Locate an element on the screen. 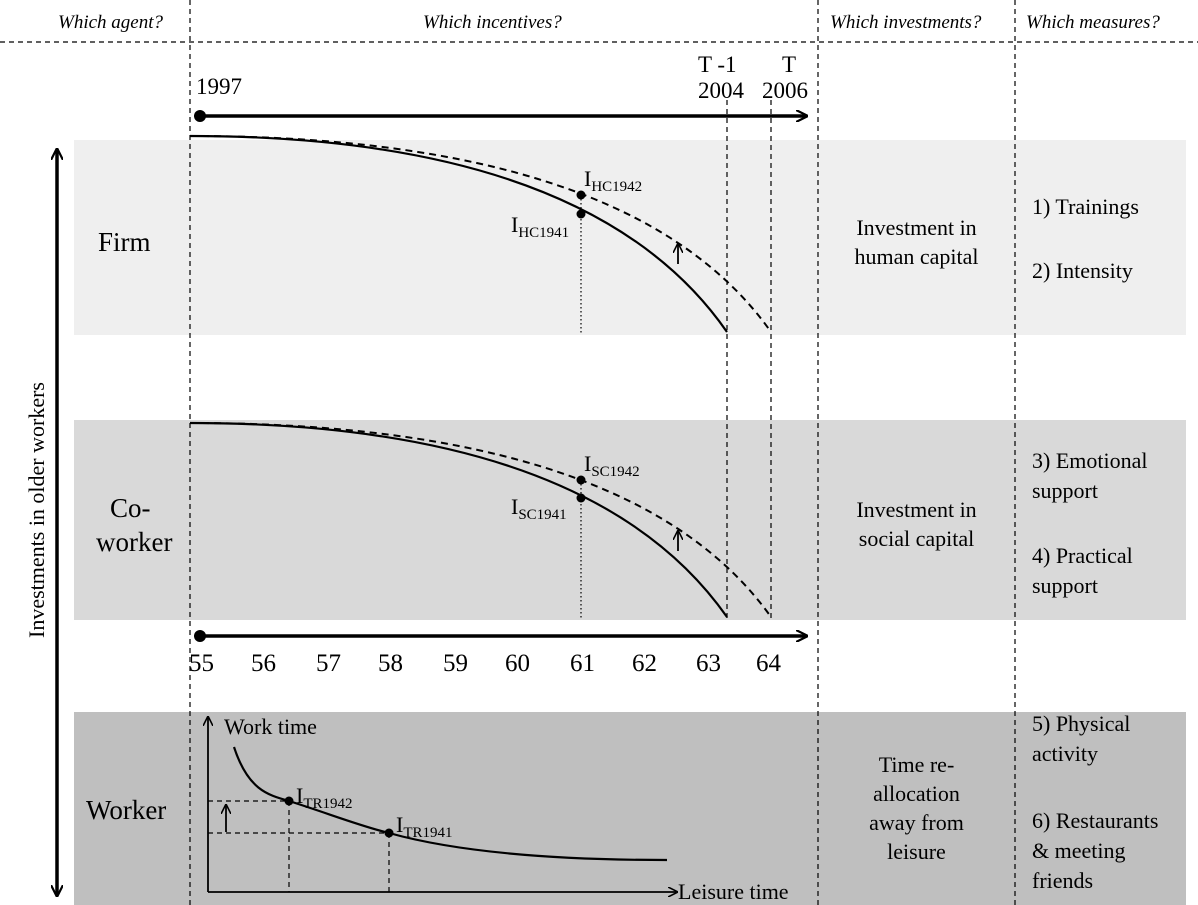 This screenshot has height=905, width=1198. firm-investment-line: Investment in is located at coordinates (916, 227).